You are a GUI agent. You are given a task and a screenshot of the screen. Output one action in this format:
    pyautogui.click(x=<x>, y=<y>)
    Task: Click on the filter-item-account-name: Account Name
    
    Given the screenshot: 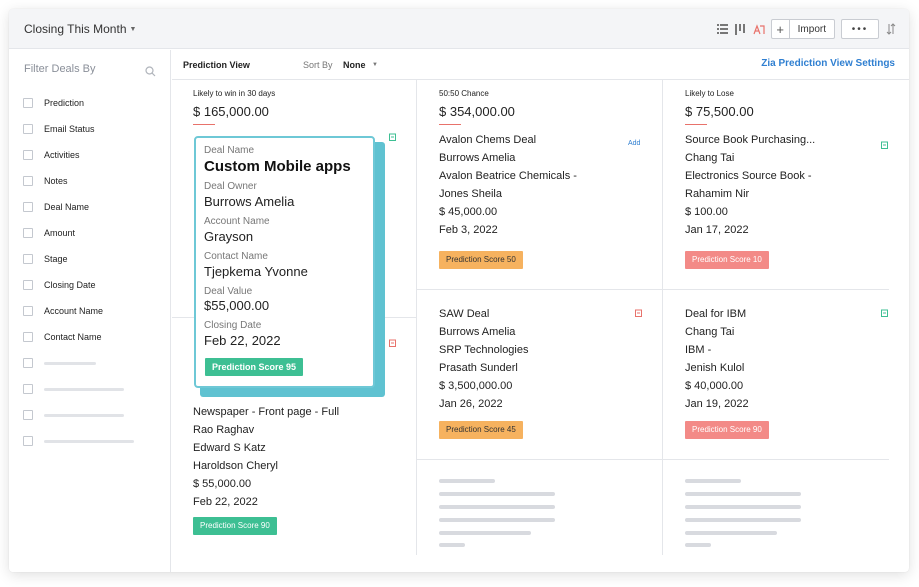 What is the action you would take?
    pyautogui.click(x=78, y=311)
    